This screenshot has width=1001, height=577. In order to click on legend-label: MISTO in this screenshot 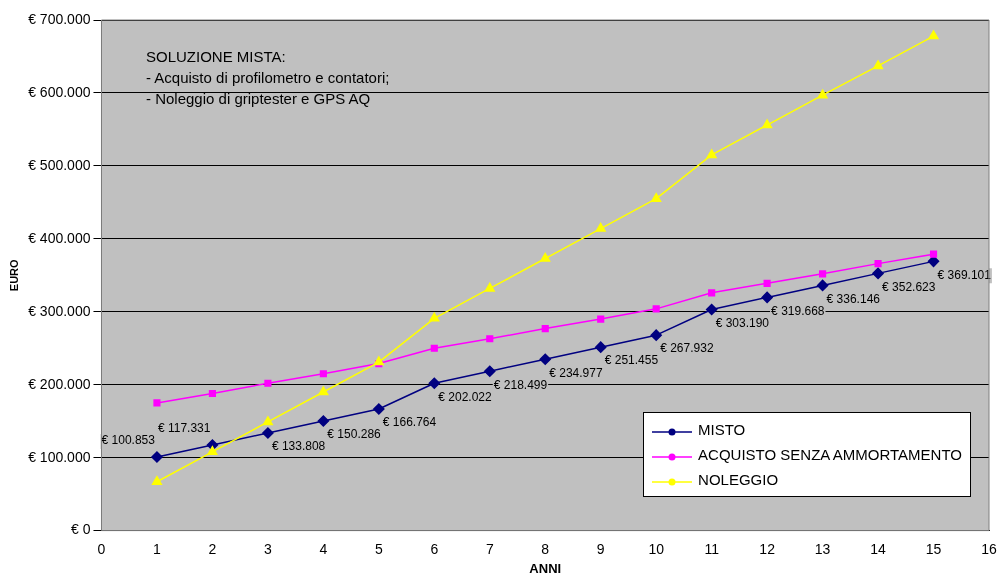, I will do `click(722, 429)`.